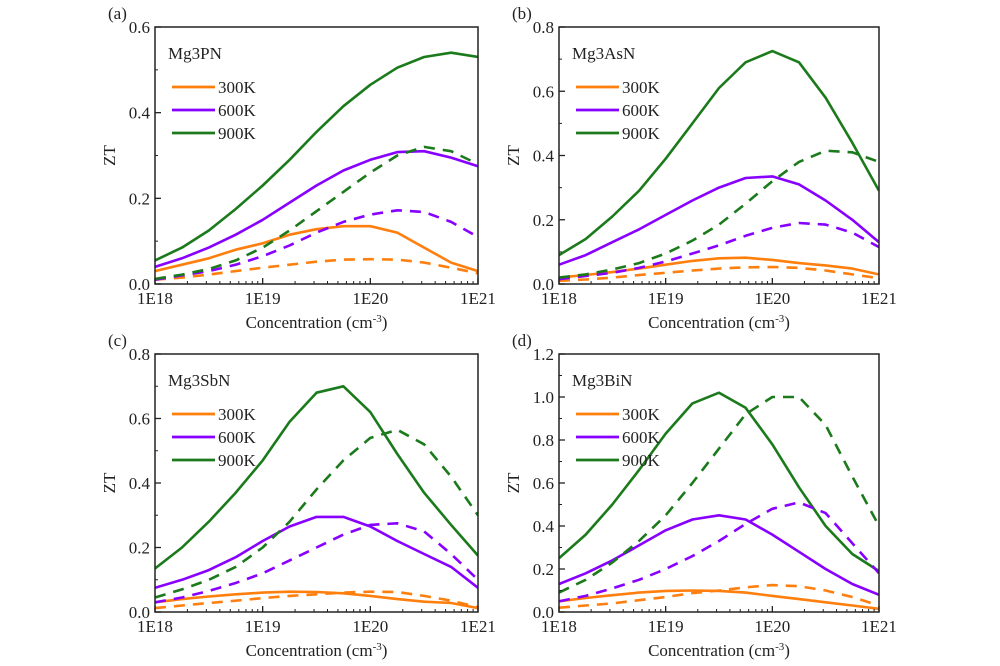  I want to click on panel-label: (d), so click(522, 340).